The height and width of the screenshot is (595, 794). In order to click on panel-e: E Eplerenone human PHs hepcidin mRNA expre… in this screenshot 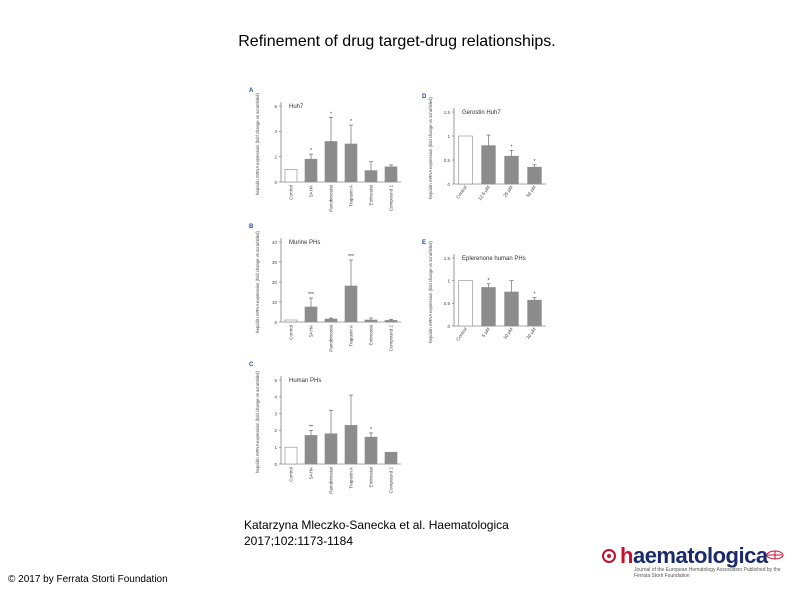, I will do `click(484, 291)`.